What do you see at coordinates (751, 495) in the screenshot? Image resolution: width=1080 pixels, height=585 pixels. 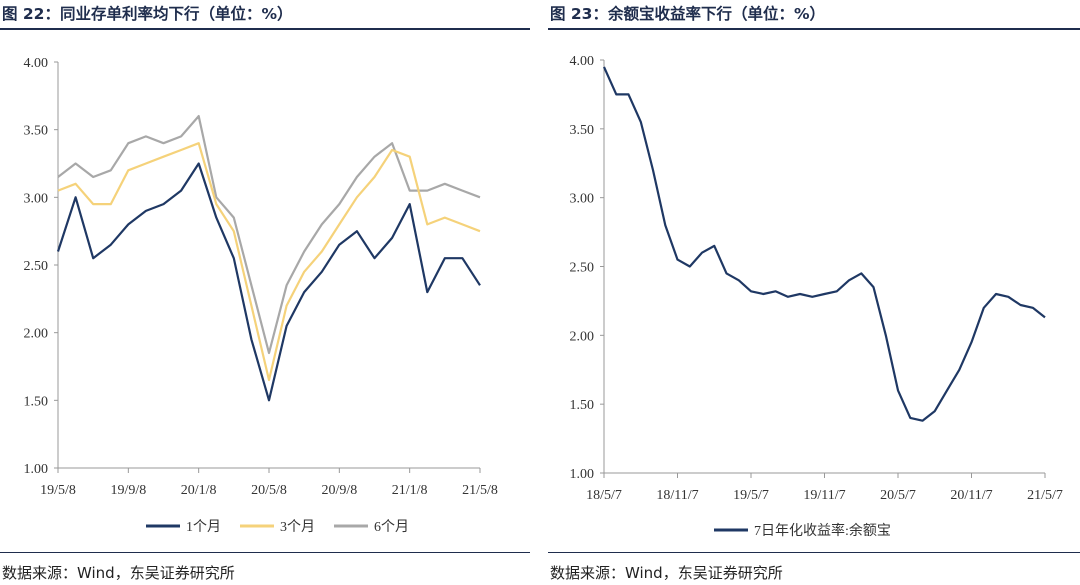 I see `x-tick-label: 19/5/7` at bounding box center [751, 495].